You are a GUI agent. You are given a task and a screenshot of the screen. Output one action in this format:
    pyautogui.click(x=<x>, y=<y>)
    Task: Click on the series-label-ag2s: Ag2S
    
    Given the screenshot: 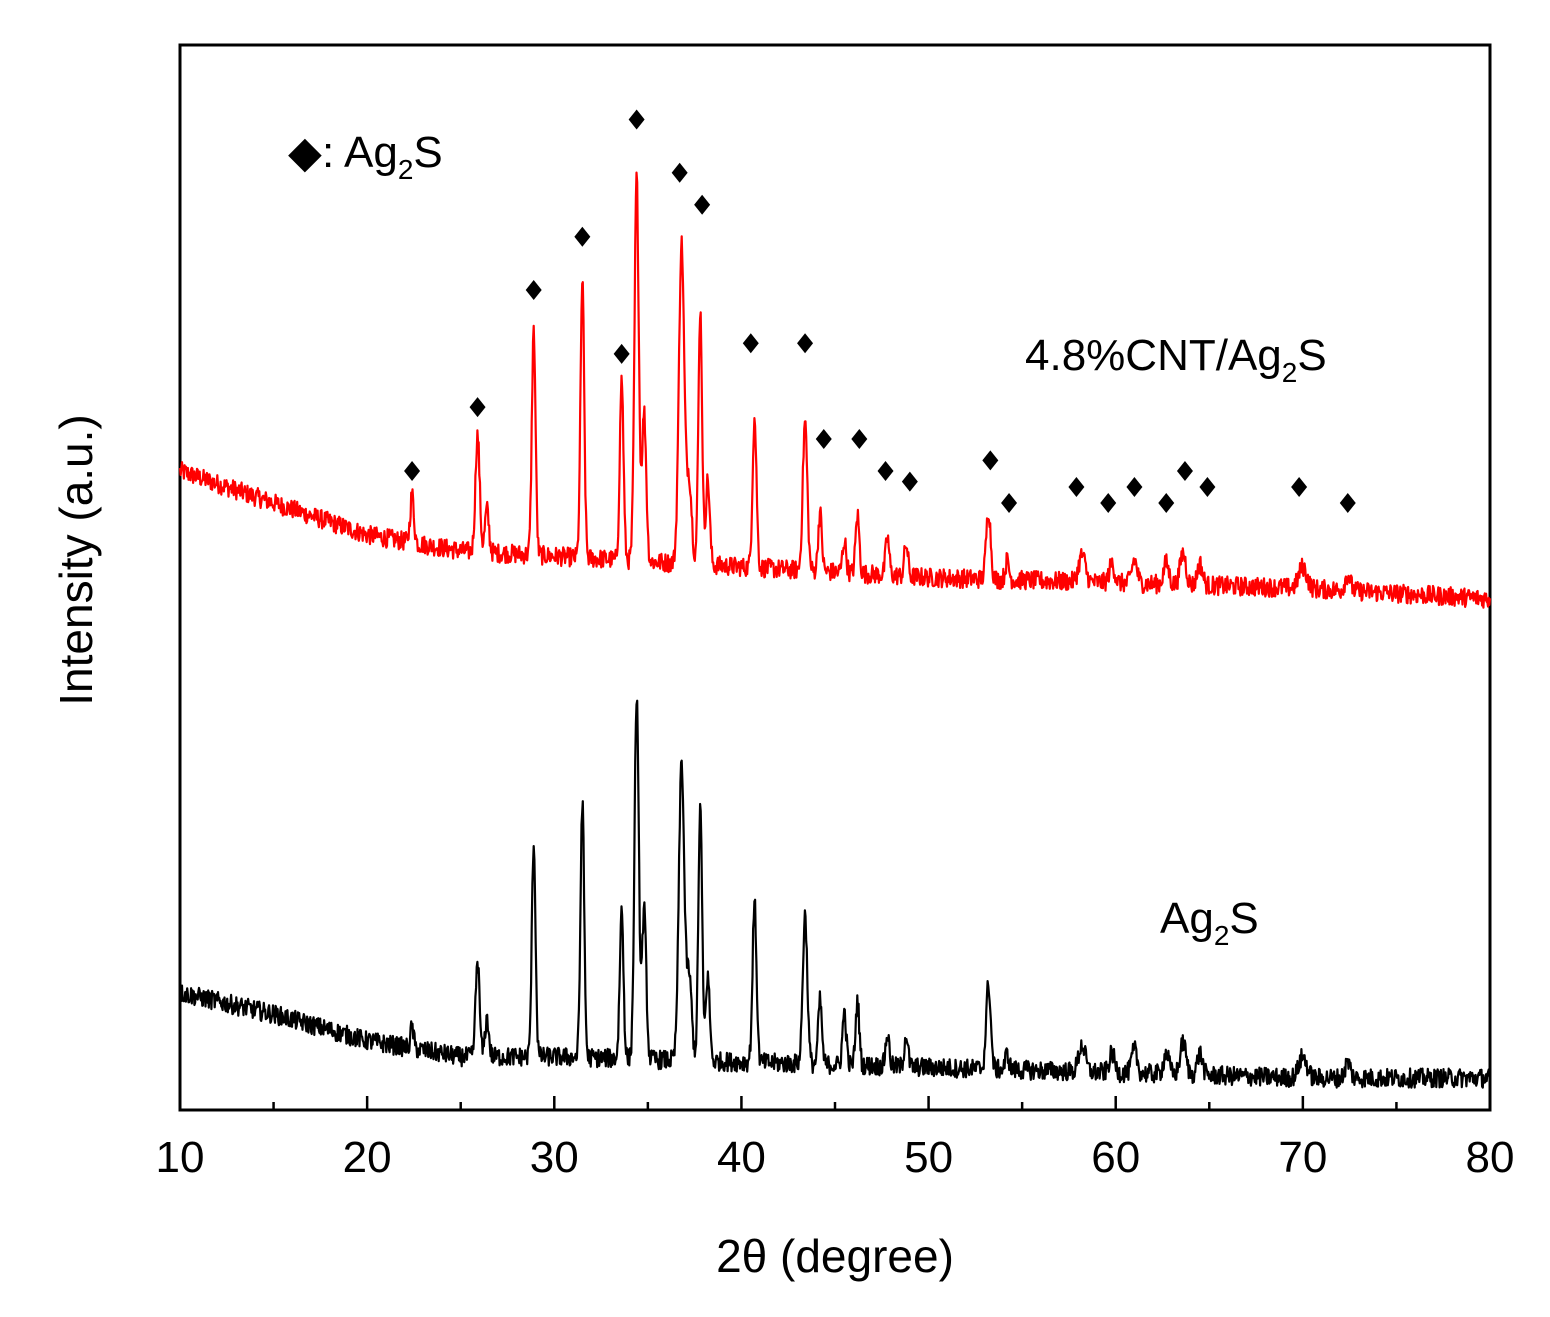 What is the action you would take?
    pyautogui.click(x=1209, y=922)
    